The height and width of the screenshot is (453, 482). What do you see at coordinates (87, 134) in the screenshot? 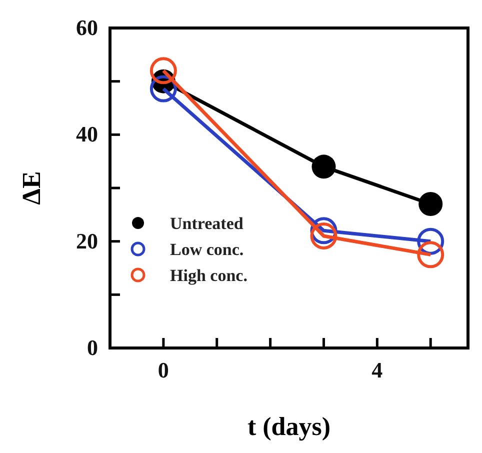
I see `y-tick-label: 40` at bounding box center [87, 134].